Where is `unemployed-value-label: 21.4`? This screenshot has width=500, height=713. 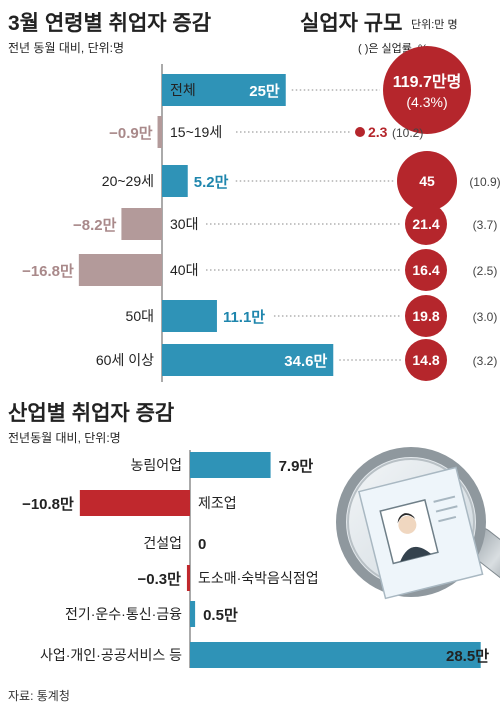 unemployed-value-label: 21.4 is located at coordinates (425, 224).